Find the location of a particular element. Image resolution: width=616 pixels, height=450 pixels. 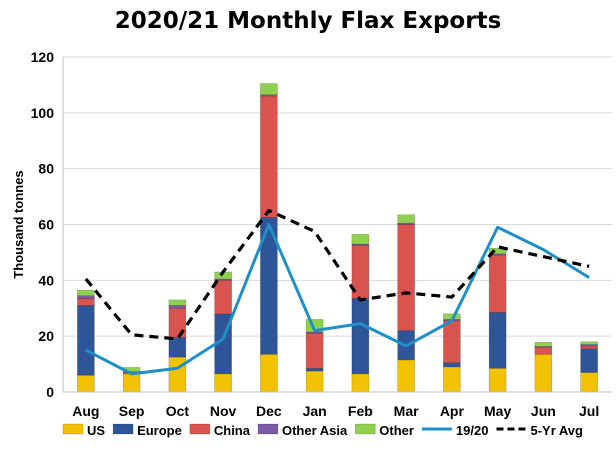

x-tick-label: Aug is located at coordinates (85, 411).